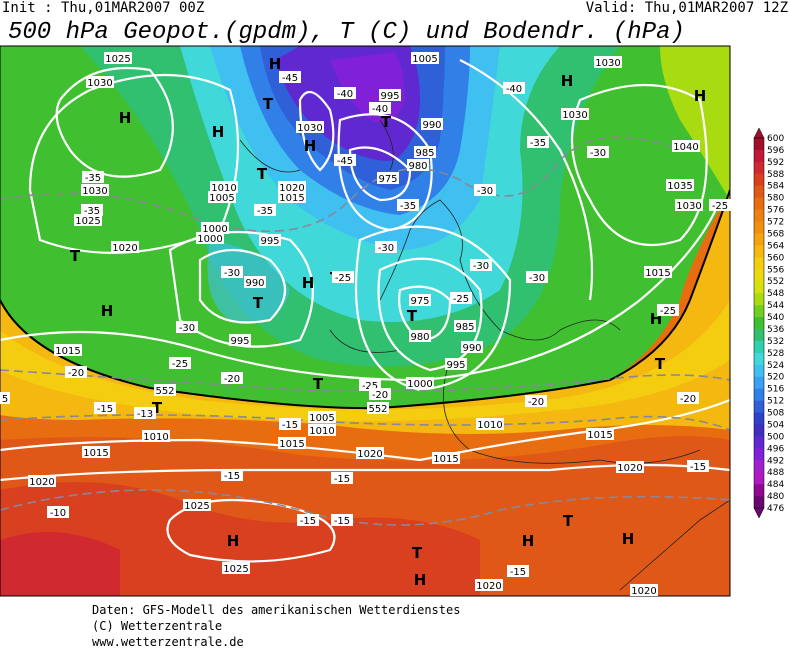 The width and height of the screenshot is (790, 648). Describe the element at coordinates (775, 175) in the screenshot. I see `colorbar-label: 588` at that location.